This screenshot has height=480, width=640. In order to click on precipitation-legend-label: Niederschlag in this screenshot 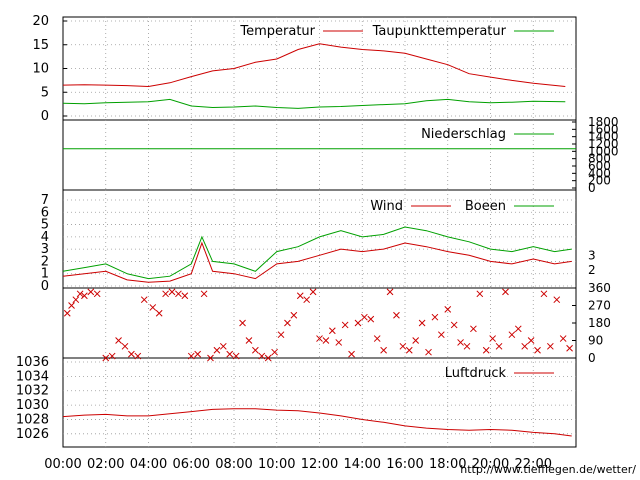, I will do `click(463, 134)`.